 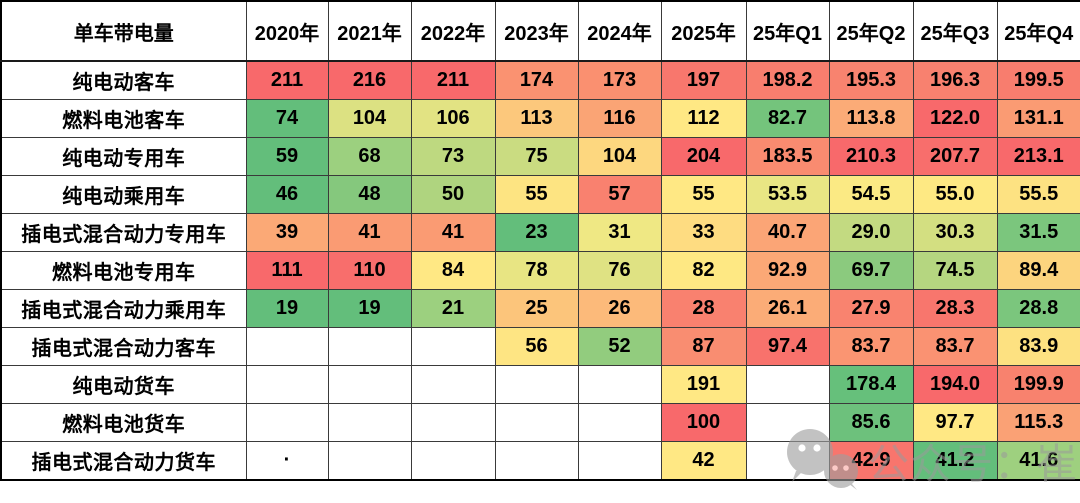 I want to click on value-cell: 76, so click(x=619, y=270).